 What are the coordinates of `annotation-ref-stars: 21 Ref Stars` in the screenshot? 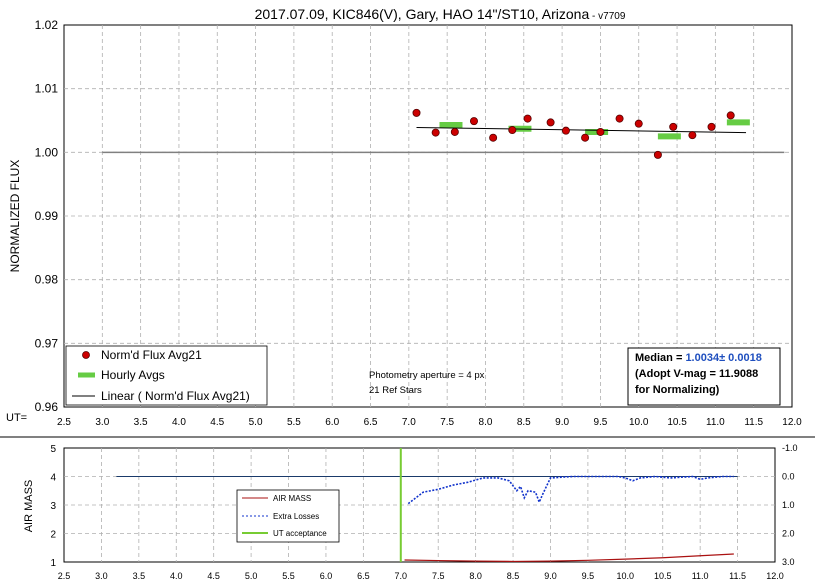 It's located at (395, 390).